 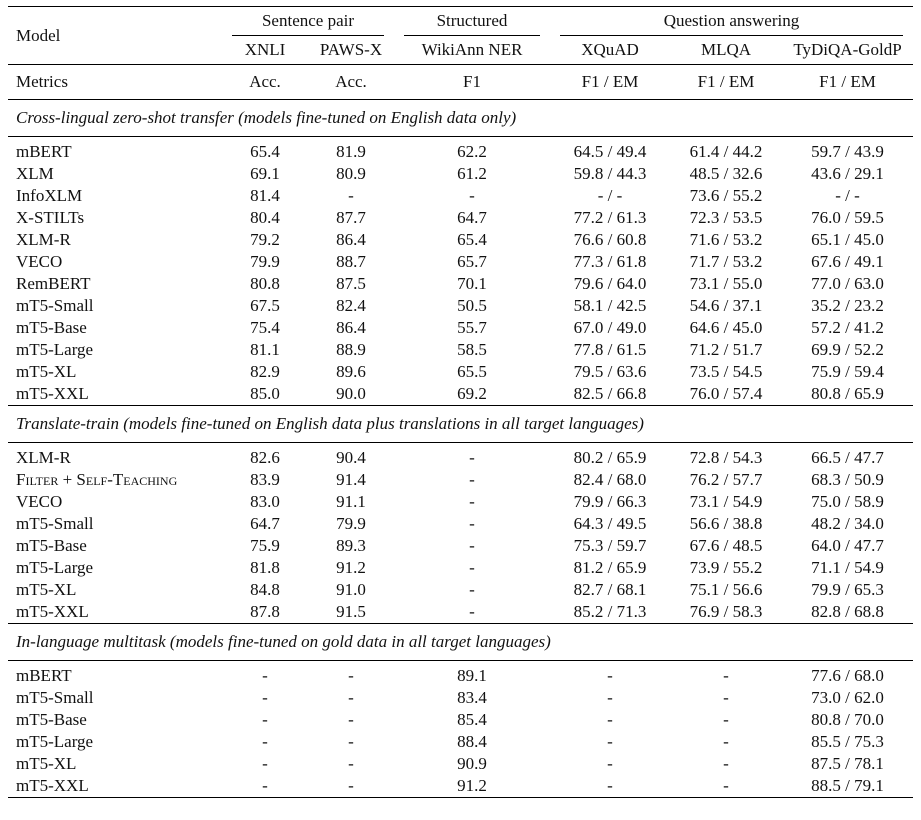 I want to click on score-cell: 79.5 / 63.6, so click(x=610, y=371).